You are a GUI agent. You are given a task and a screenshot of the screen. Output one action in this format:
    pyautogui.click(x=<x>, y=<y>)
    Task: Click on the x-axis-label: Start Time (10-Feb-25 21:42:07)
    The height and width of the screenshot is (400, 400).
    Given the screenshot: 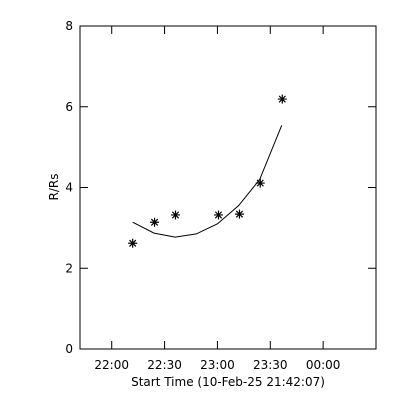 What is the action you would take?
    pyautogui.click(x=228, y=382)
    